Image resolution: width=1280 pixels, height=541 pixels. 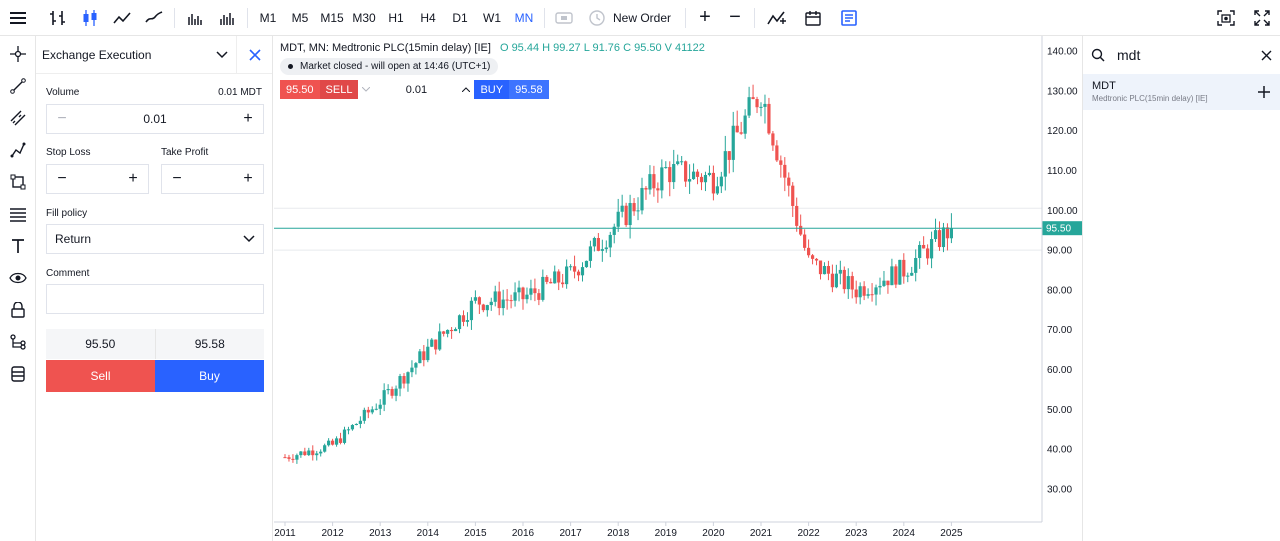 What do you see at coordinates (705, 17) in the screenshot?
I see `zoom-in-button: +` at bounding box center [705, 17].